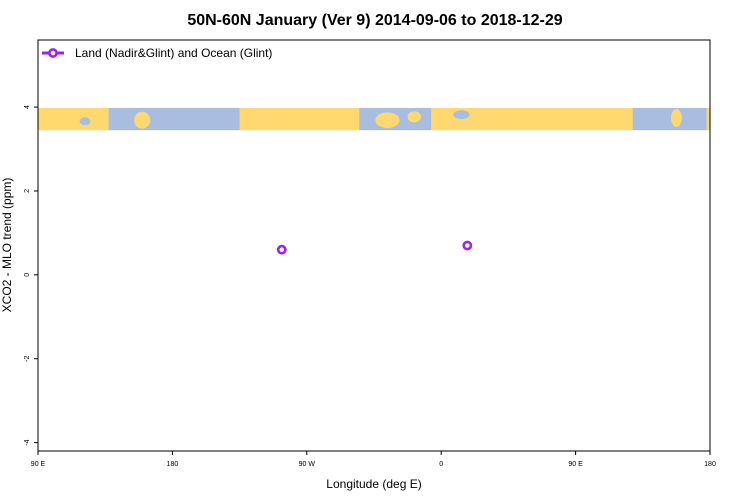  Describe the element at coordinates (27, 107) in the screenshot. I see `y-tick-label: 4` at that location.